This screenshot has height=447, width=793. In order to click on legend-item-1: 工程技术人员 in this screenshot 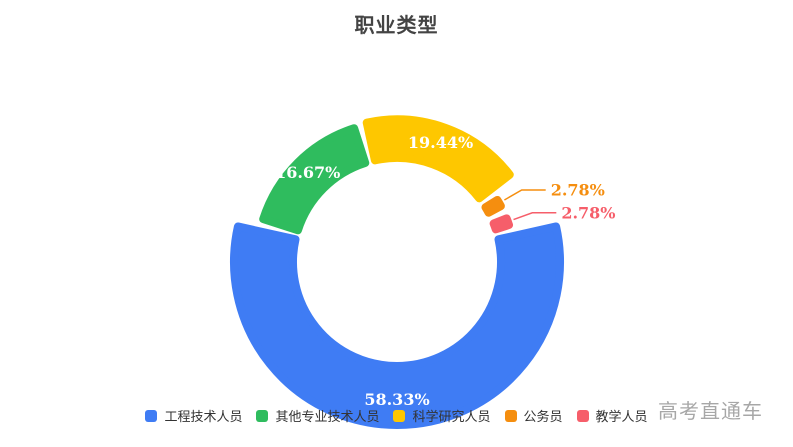, I will do `click(193, 415)`.